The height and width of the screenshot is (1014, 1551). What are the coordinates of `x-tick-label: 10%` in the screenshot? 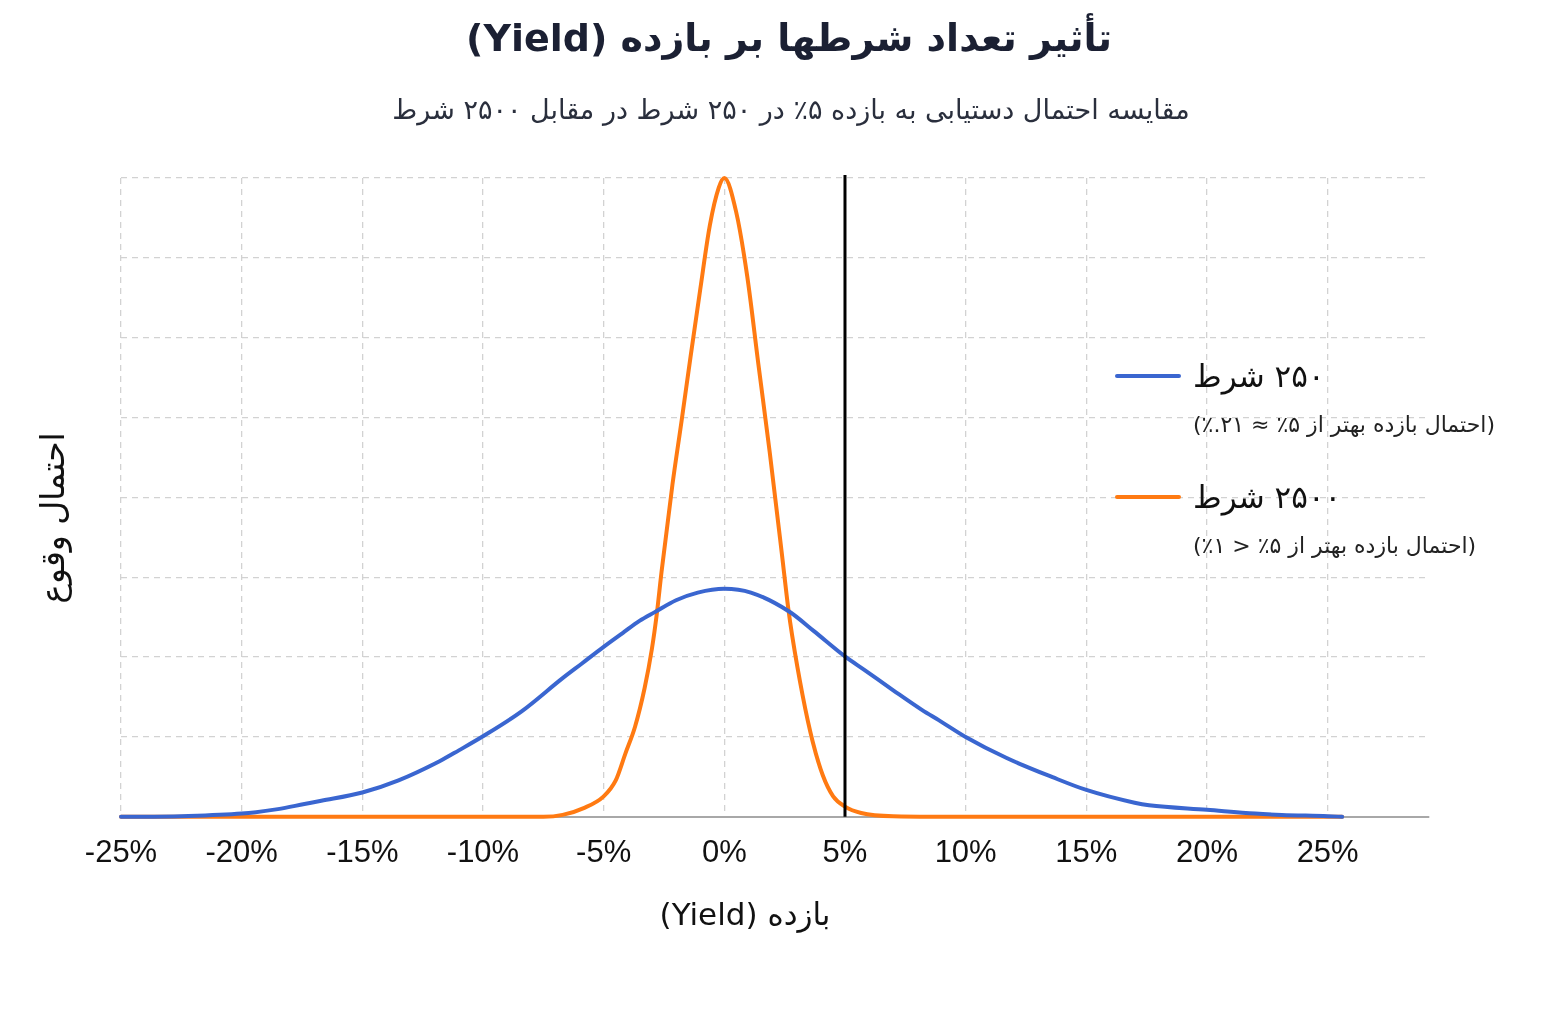 It's located at (965, 851).